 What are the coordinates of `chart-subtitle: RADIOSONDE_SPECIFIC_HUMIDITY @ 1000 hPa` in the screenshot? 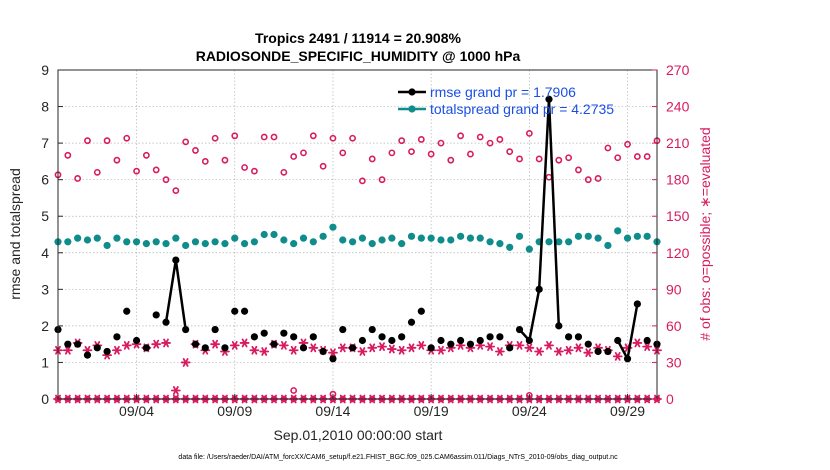 It's located at (358, 56).